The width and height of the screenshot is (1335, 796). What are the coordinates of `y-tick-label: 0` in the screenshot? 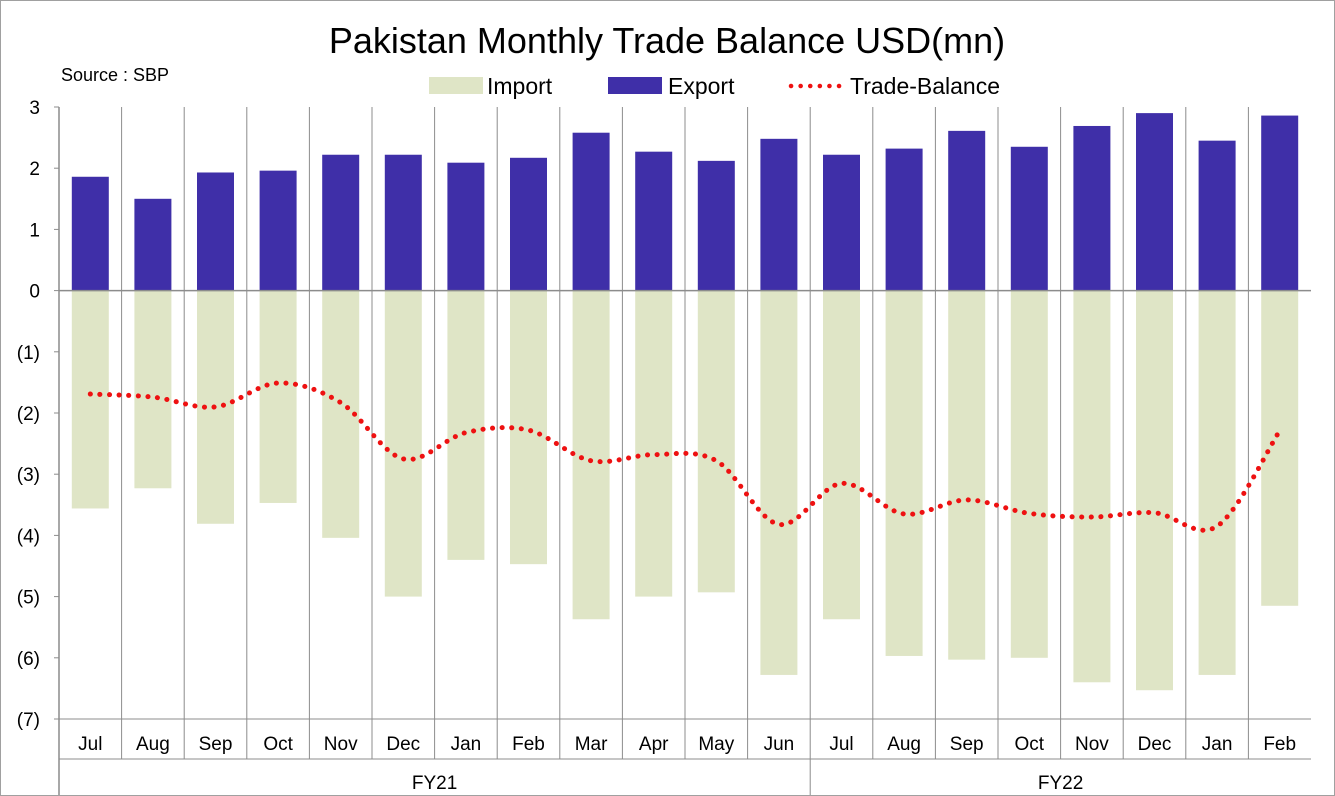 It's located at (34, 292).